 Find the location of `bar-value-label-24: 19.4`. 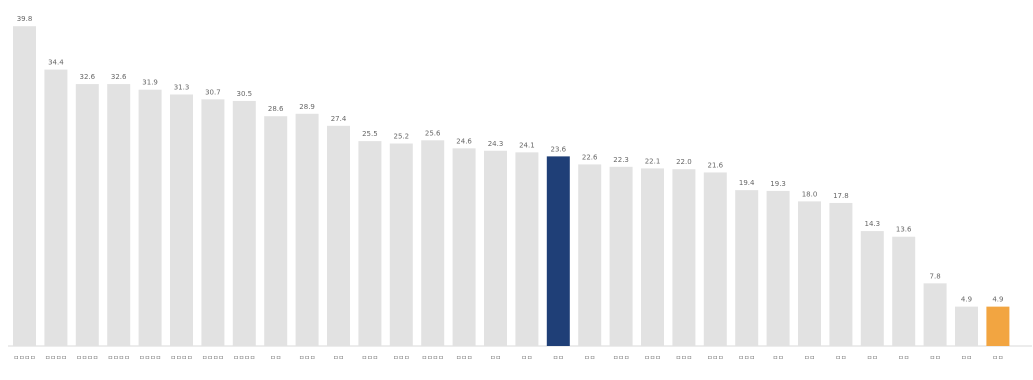

bar-value-label-24: 19.4 is located at coordinates (747, 183).